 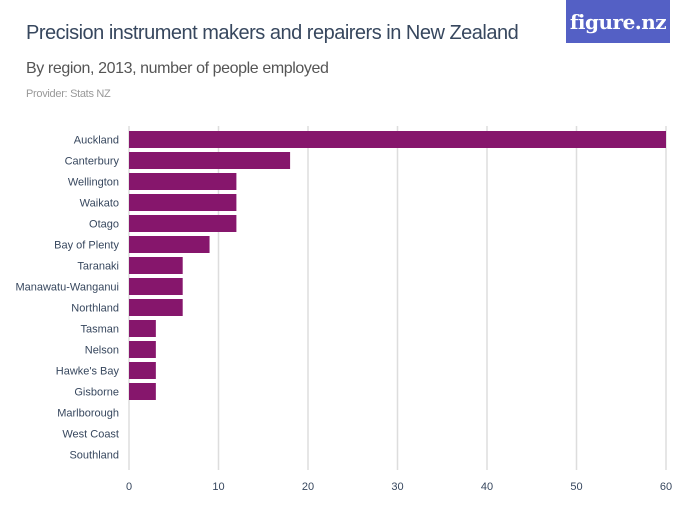 What do you see at coordinates (618, 21) in the screenshot?
I see `figure-nz-logo: figure.nz` at bounding box center [618, 21].